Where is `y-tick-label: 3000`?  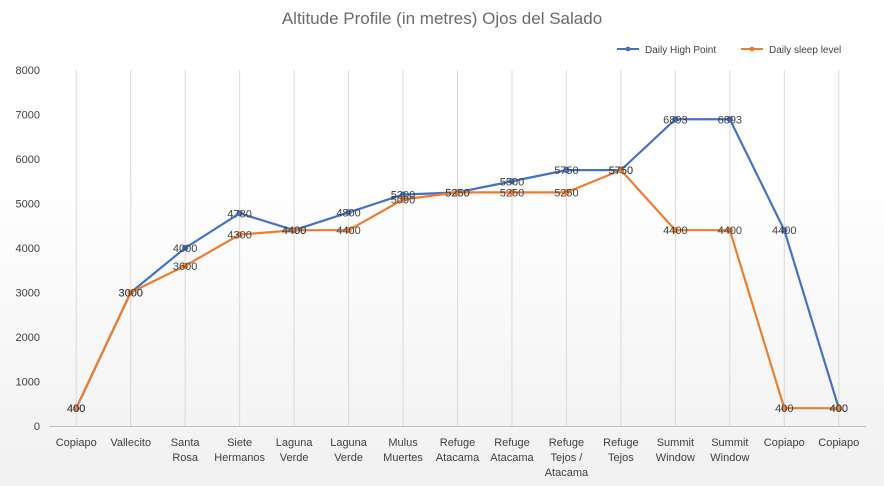
y-tick-label: 3000 is located at coordinates (28, 294).